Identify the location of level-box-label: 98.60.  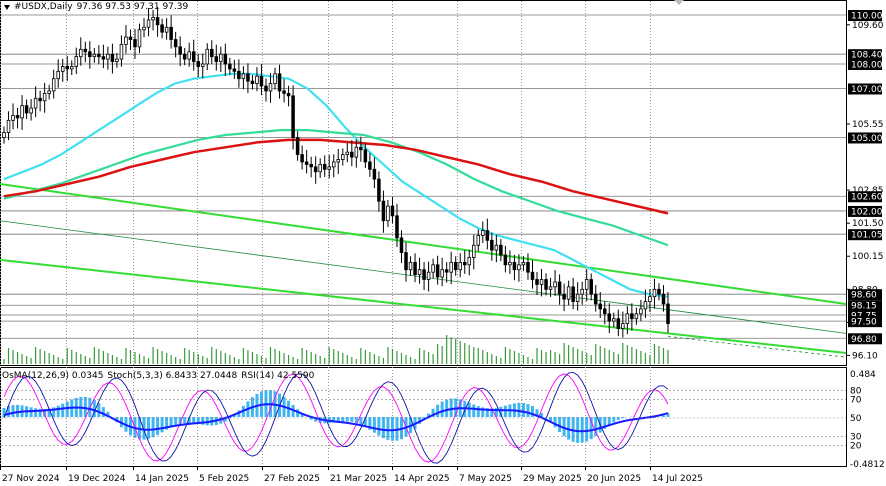
(864, 296).